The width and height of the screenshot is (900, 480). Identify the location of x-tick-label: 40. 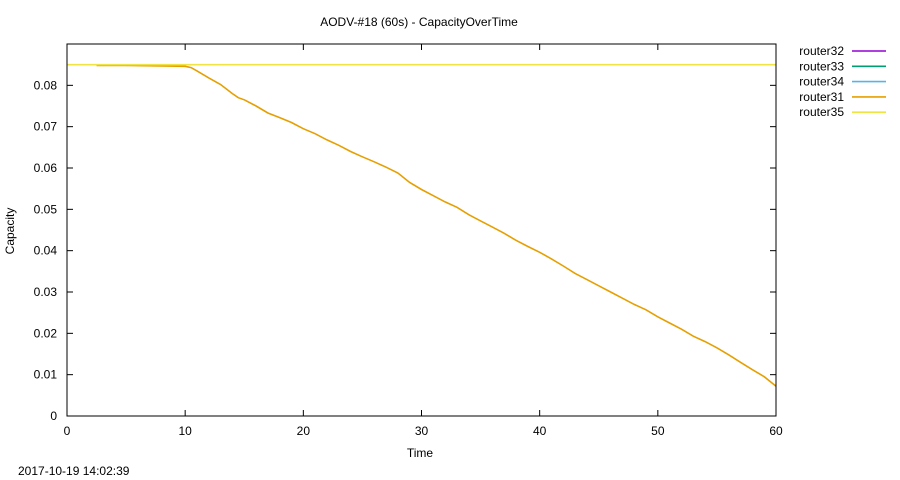
(540, 431).